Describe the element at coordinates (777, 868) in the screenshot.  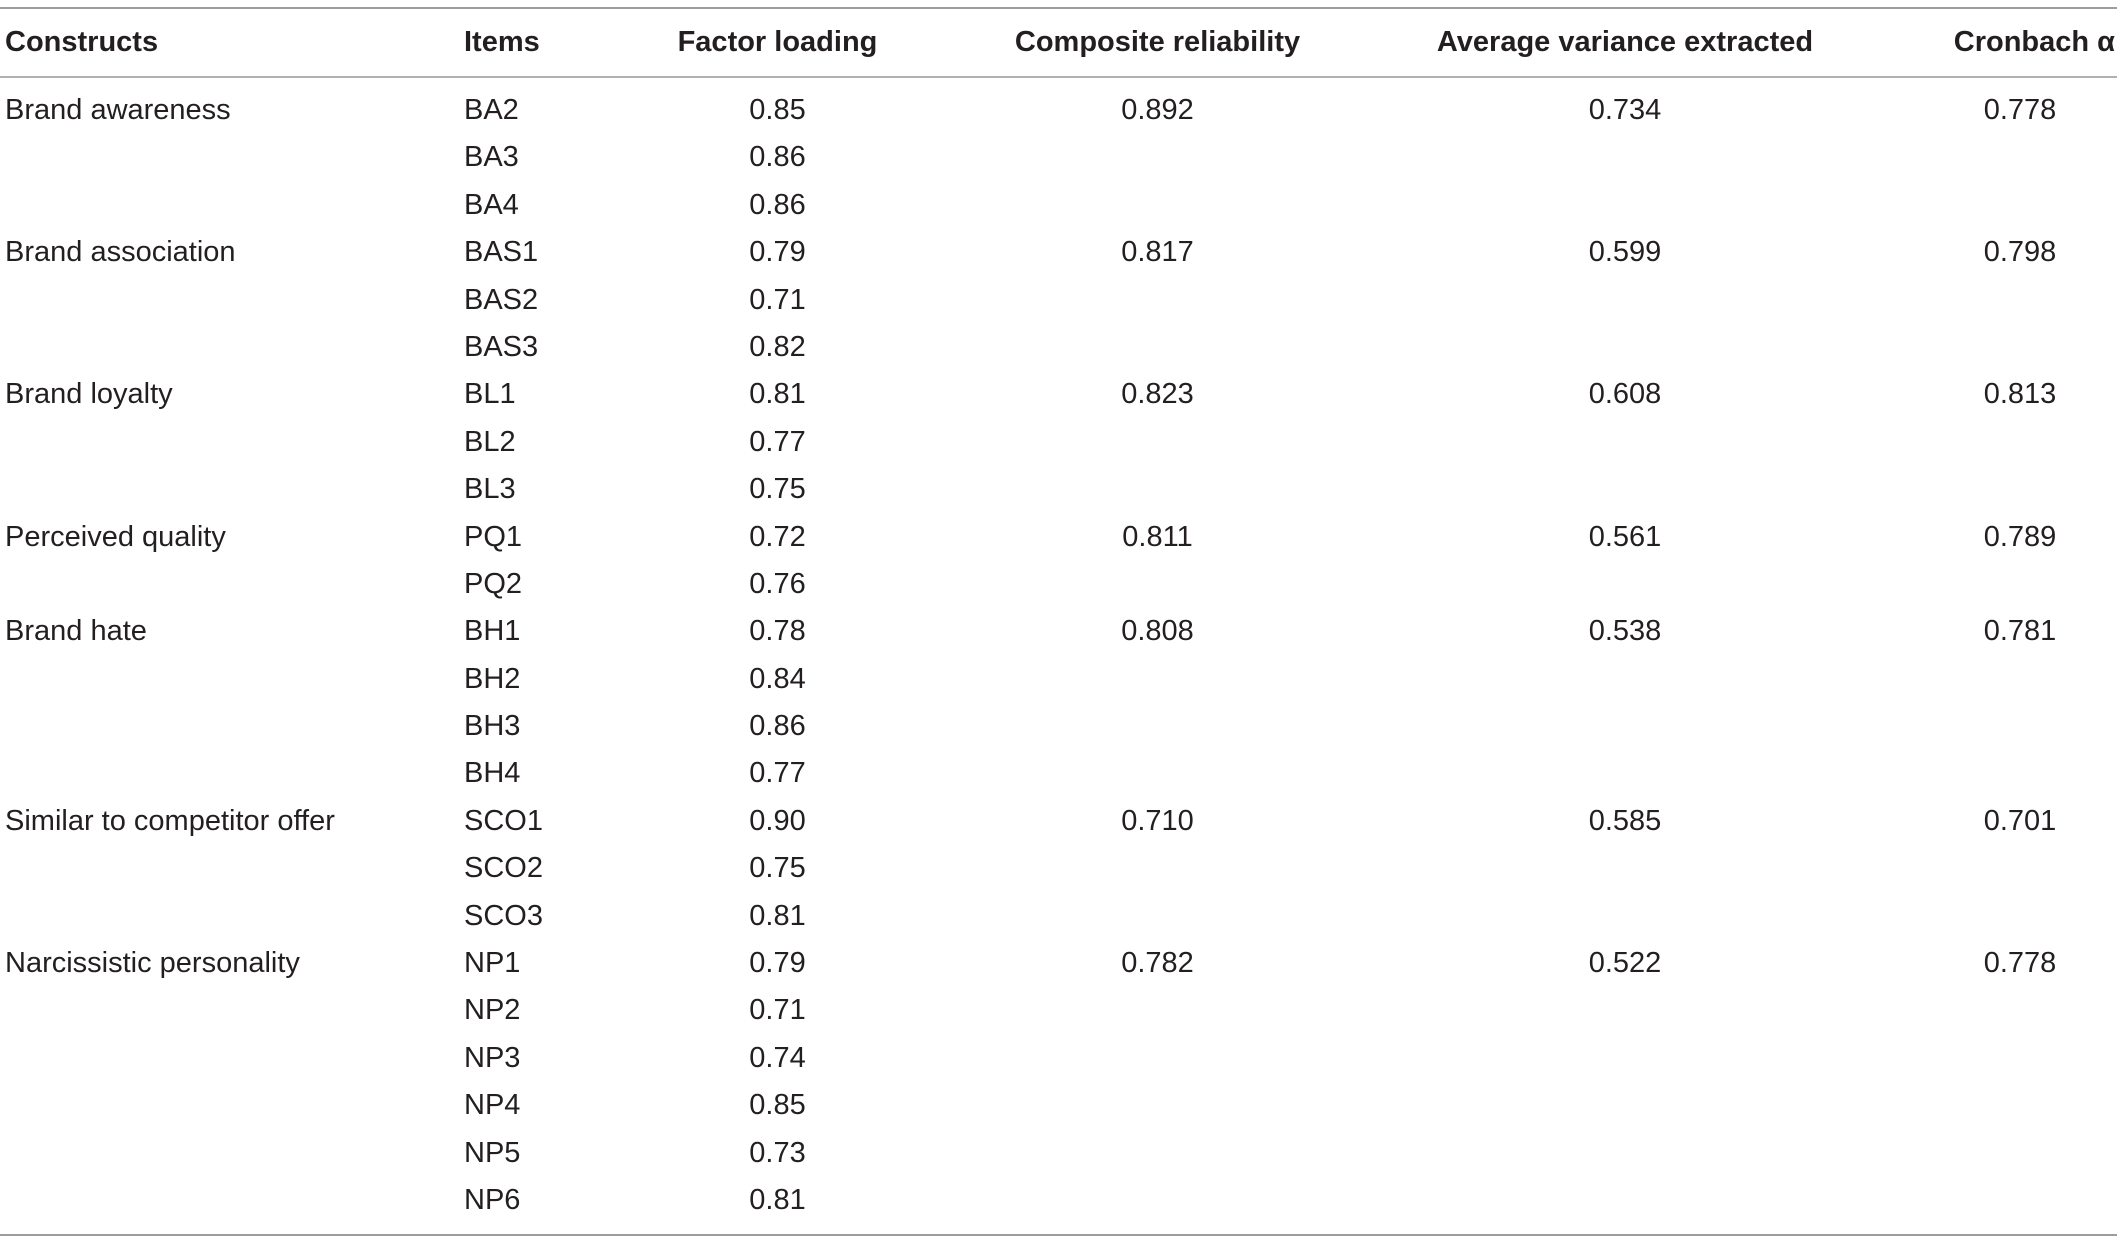
I see `factor-loading-cell: 0.75` at that location.